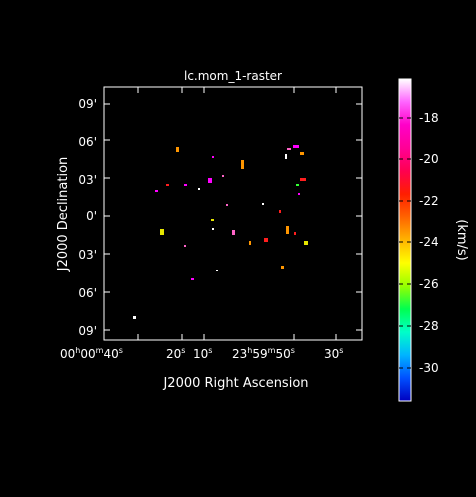 The image size is (476, 497). I want to click on colorbar-tick-label: -18, so click(429, 118).